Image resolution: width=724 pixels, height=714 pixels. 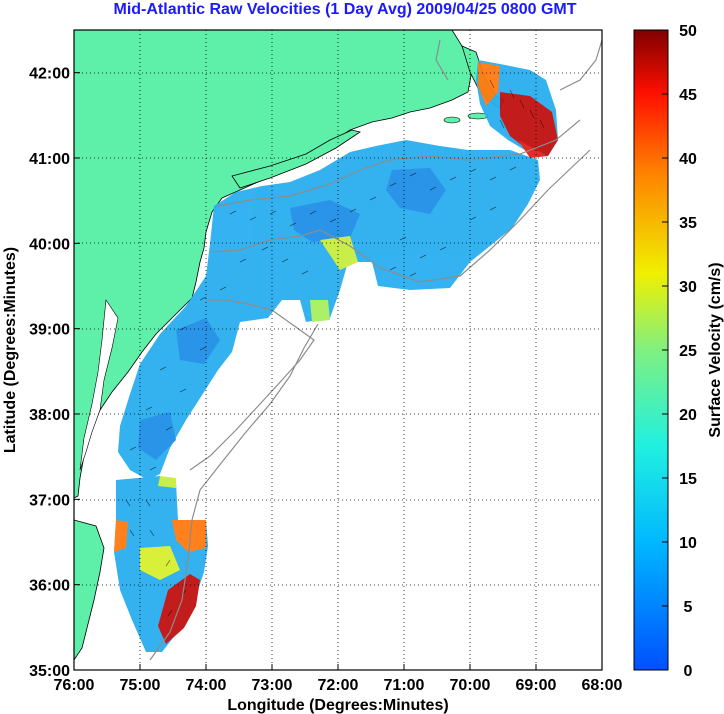 What do you see at coordinates (688, 543) in the screenshot?
I see `colorbar-tick-label: 10` at bounding box center [688, 543].